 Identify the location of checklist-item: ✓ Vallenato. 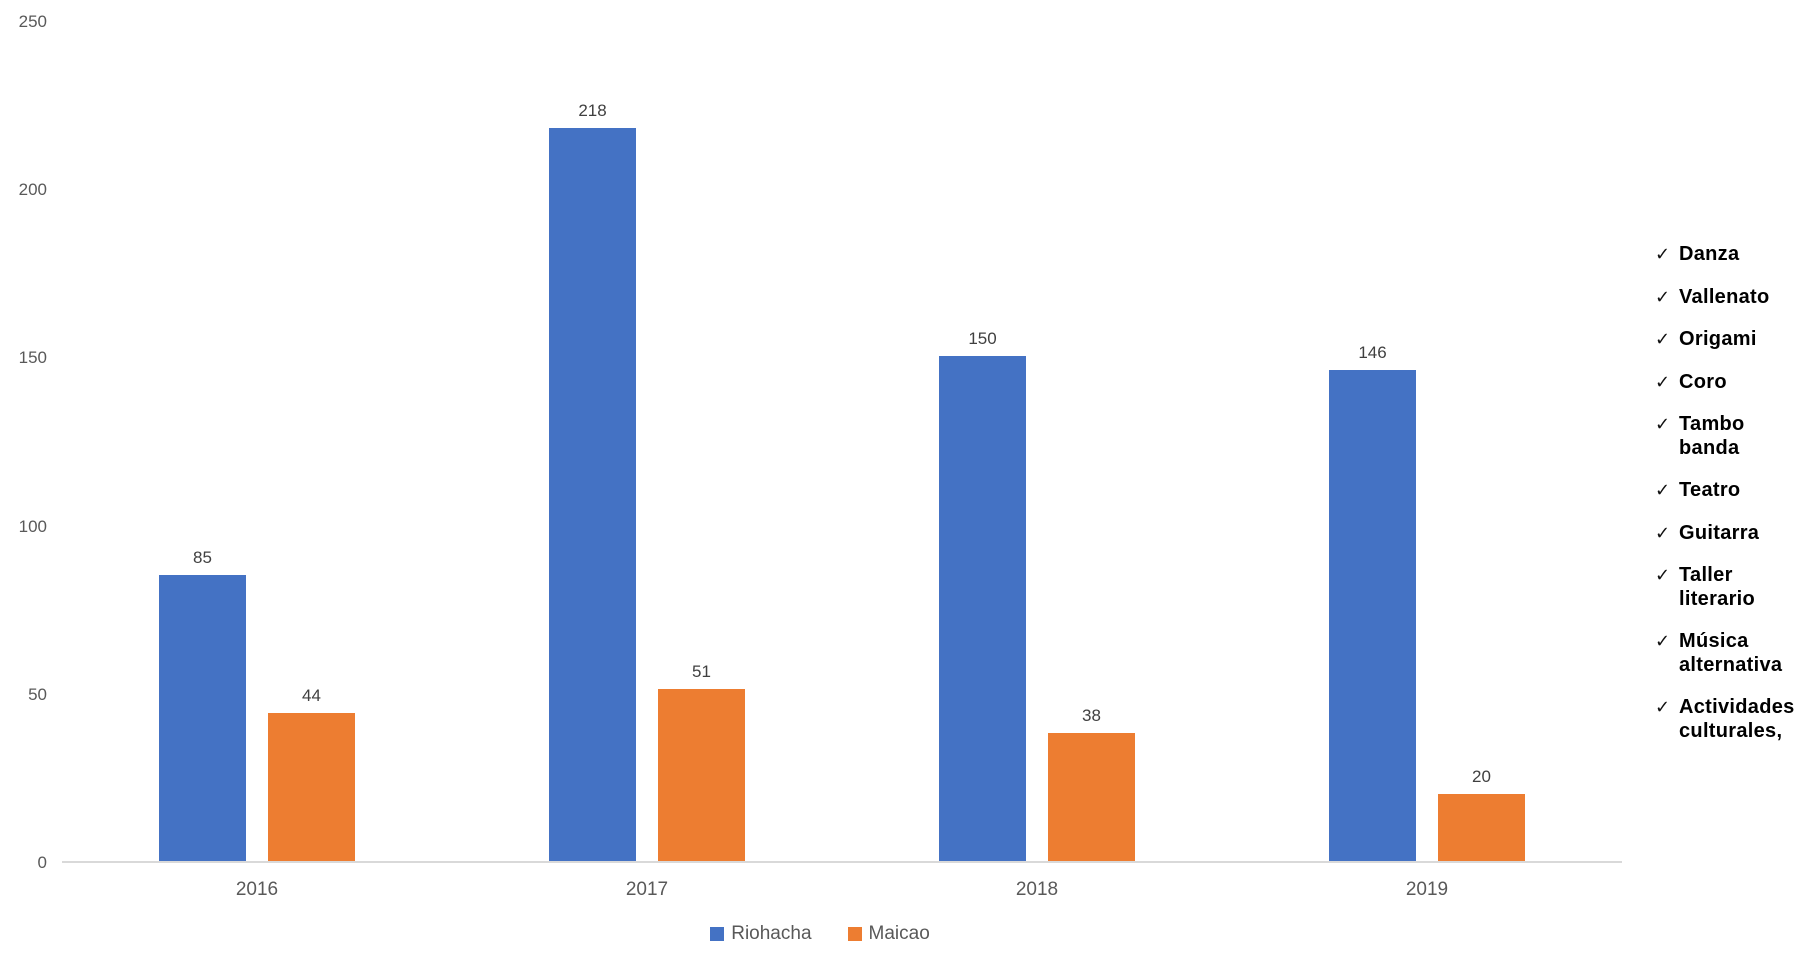
(1734, 298).